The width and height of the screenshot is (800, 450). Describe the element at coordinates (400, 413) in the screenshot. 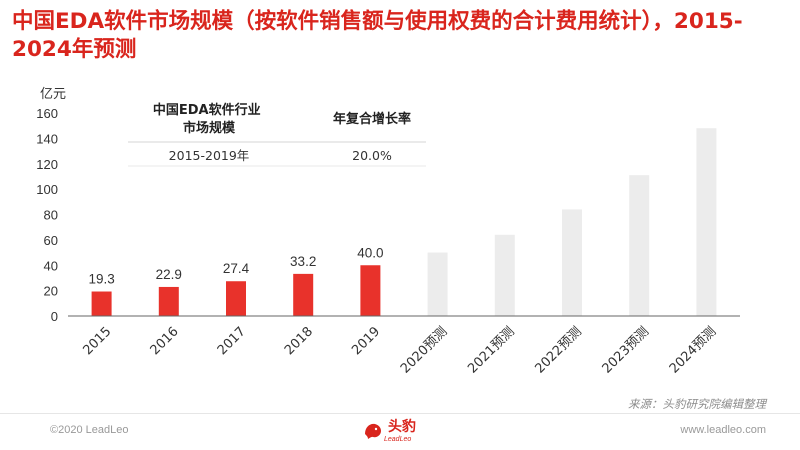

I see `footer-divider` at that location.